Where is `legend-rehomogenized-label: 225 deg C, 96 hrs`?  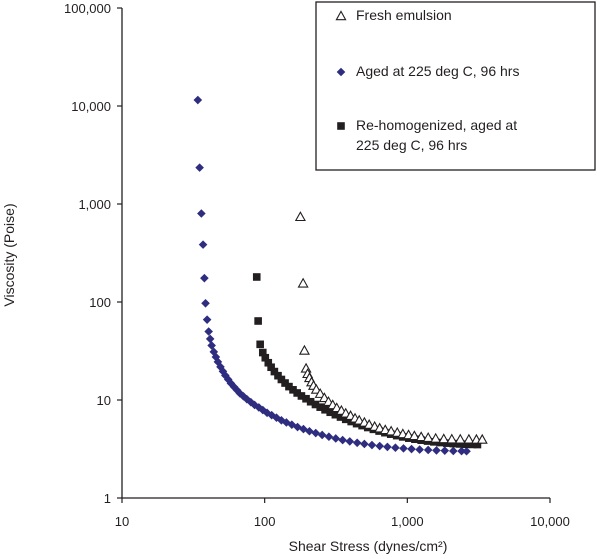 legend-rehomogenized-label: 225 deg C, 96 hrs is located at coordinates (411, 145).